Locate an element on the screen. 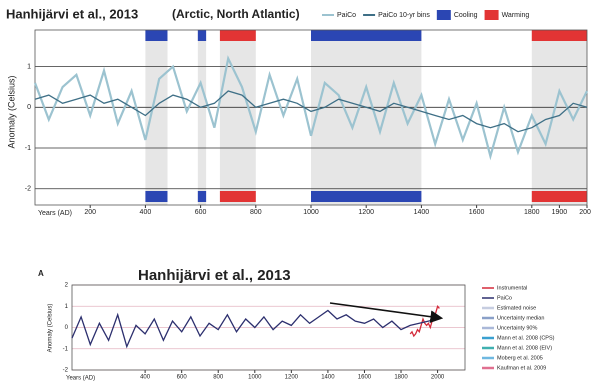 This screenshot has height=385, width=591. chart-subtitle: (Arctic, North Atlantic) is located at coordinates (236, 14).